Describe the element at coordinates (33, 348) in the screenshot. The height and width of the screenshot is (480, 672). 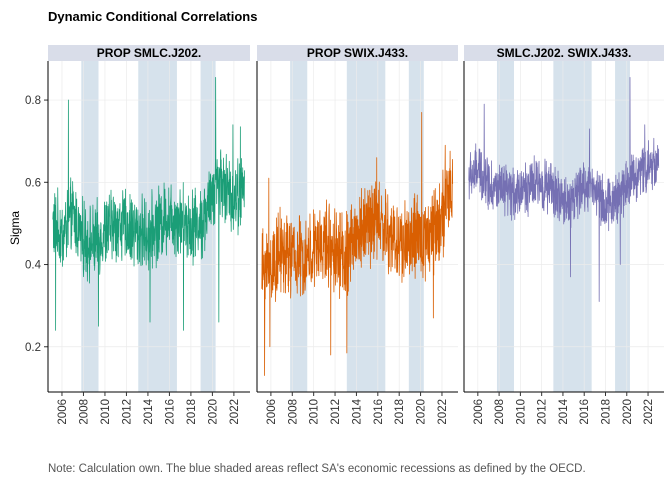
I see `y-tick-label: 0.2` at that location.